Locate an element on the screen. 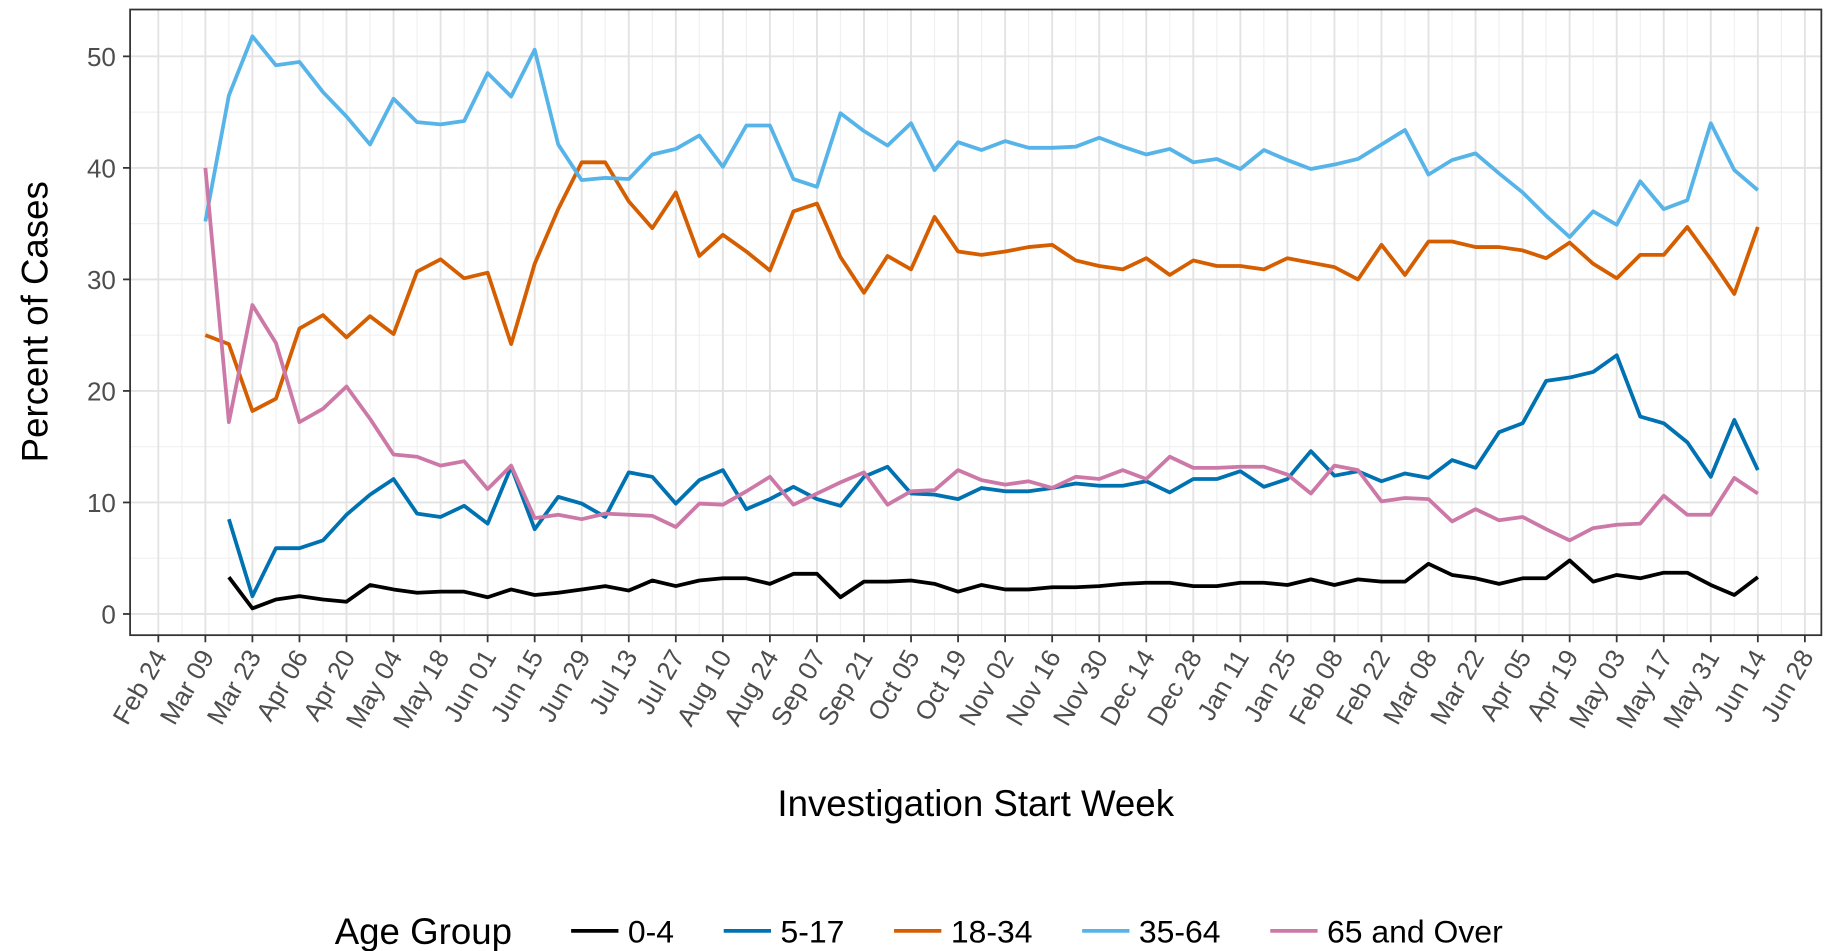 This screenshot has height=951, width=1845. y-tick-label: 40 is located at coordinates (101, 168).